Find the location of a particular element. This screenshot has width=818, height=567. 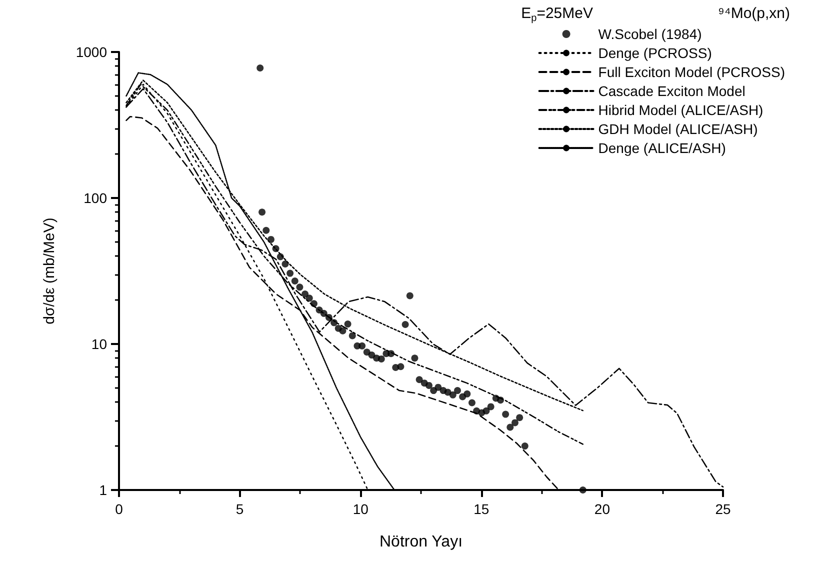

text: ⁹⁴Mo(p,xn) is located at coordinates (754, 13).